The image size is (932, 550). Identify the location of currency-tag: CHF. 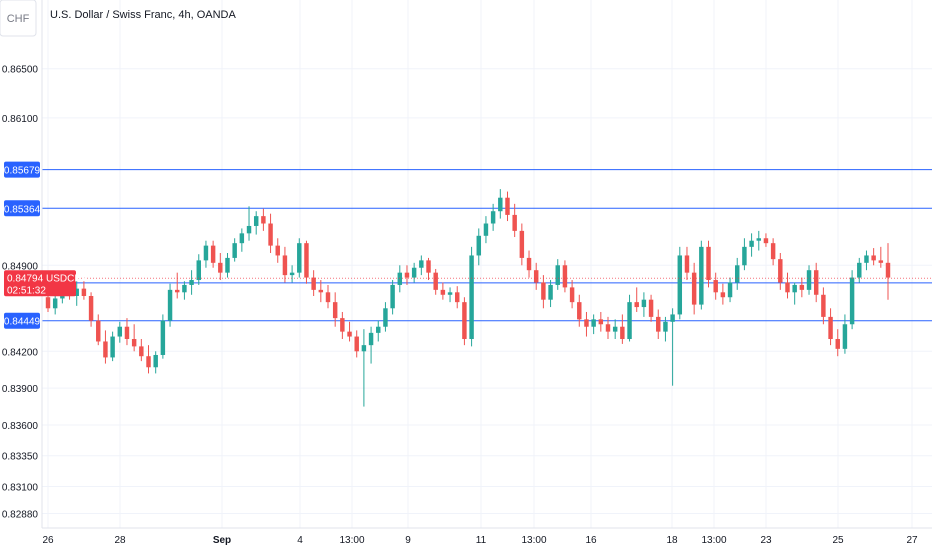
(18, 19).